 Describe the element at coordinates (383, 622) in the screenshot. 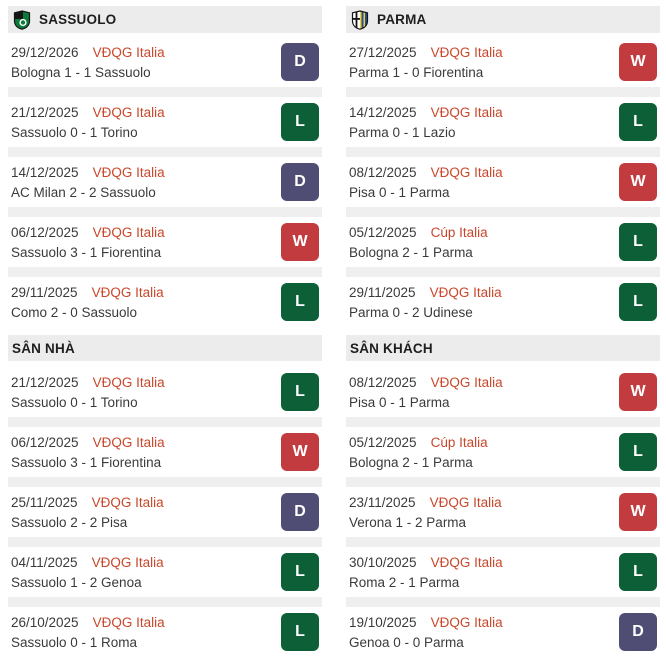

I see `match-date: 19/10/2025` at that location.